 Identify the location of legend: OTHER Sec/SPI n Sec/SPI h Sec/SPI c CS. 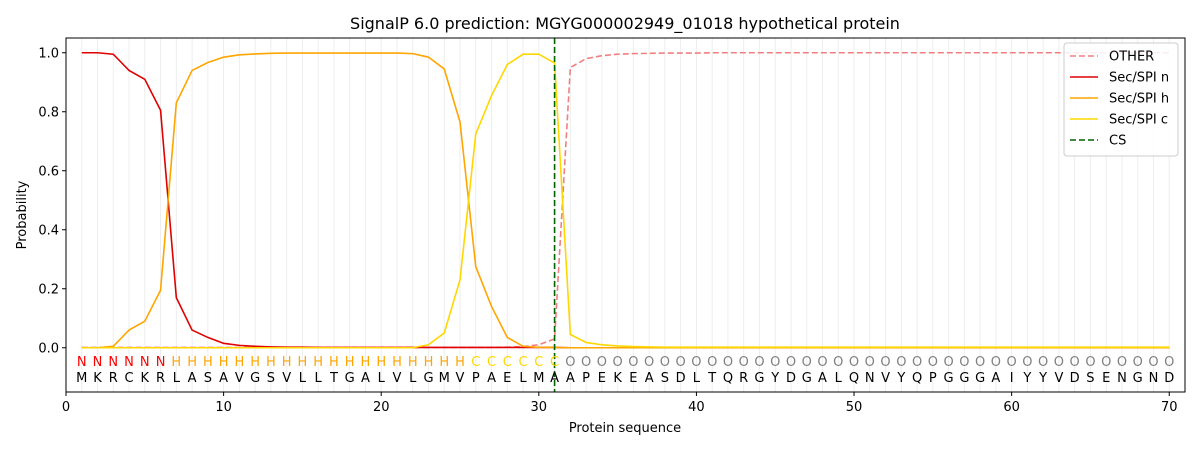
(1121, 99).